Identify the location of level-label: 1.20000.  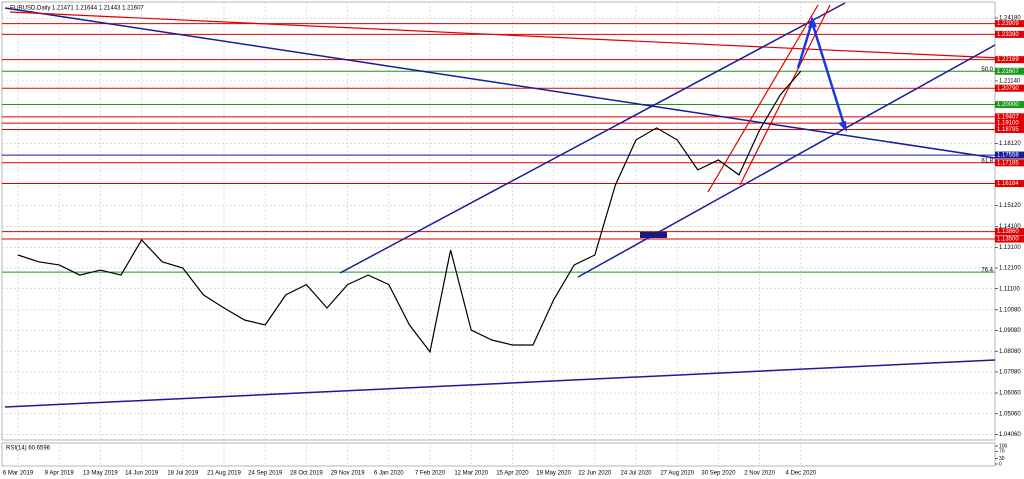
(1008, 105).